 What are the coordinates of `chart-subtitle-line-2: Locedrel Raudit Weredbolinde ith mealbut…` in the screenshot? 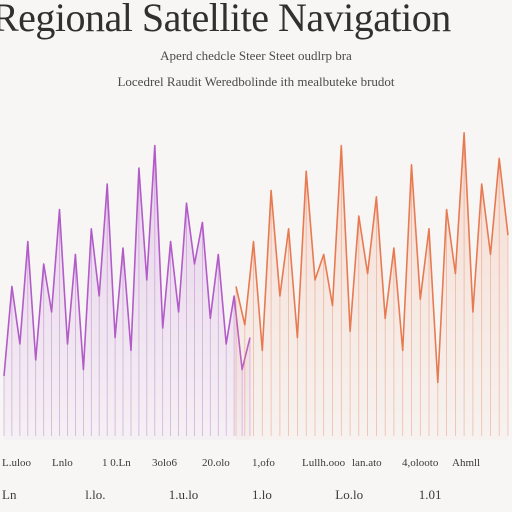 It's located at (256, 81).